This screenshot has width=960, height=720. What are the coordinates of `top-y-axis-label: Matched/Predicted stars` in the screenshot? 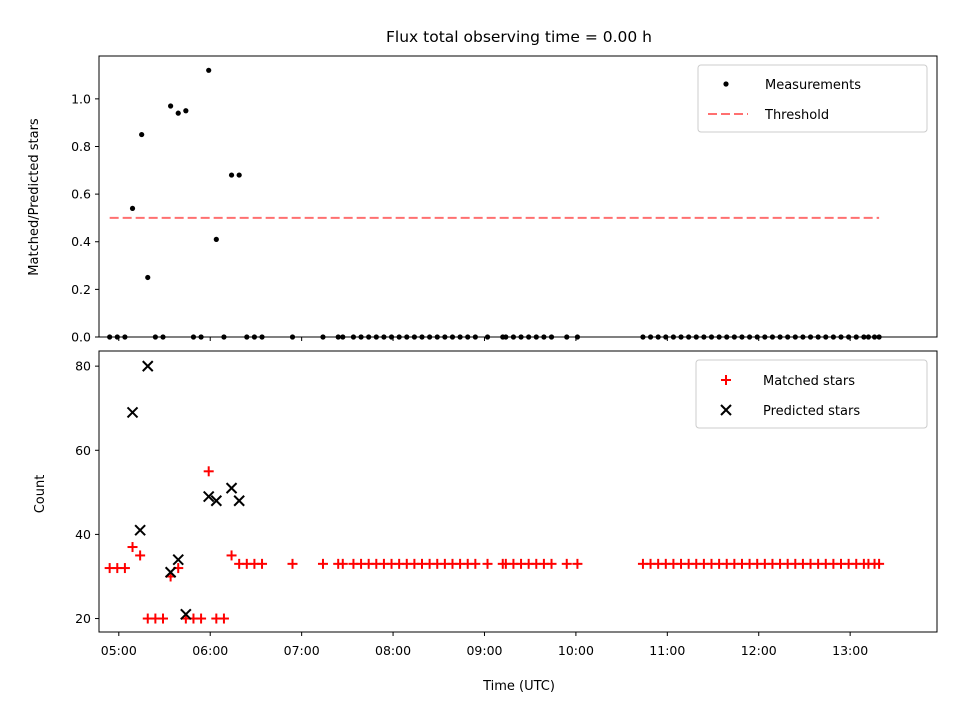 It's located at (34, 197).